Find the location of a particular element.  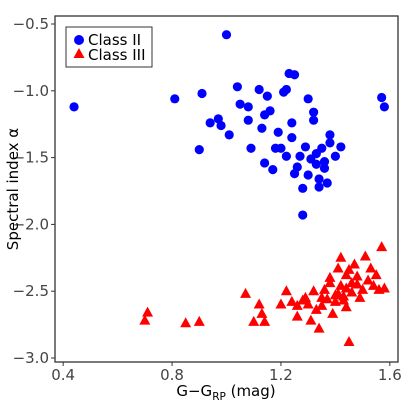

x-tick-label: 0.4 is located at coordinates (63, 375).